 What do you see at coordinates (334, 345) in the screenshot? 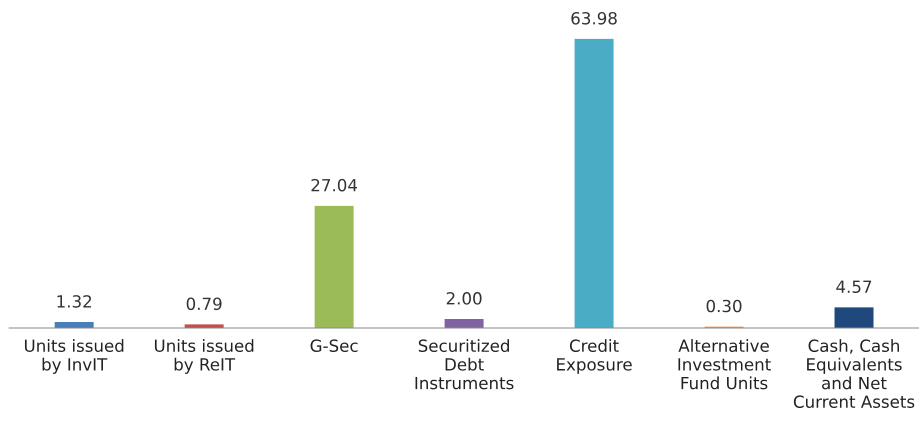
I see `x-tick-label: G-Sec` at bounding box center [334, 345].